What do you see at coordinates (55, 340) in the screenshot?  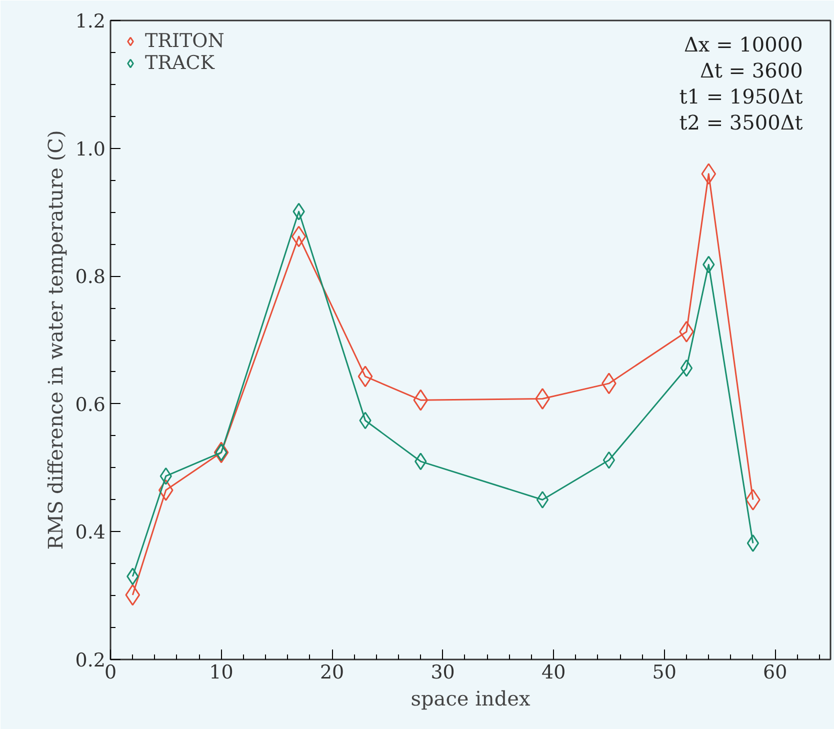 I see `y-axis-title: RMS difference in water temperature (C)` at bounding box center [55, 340].